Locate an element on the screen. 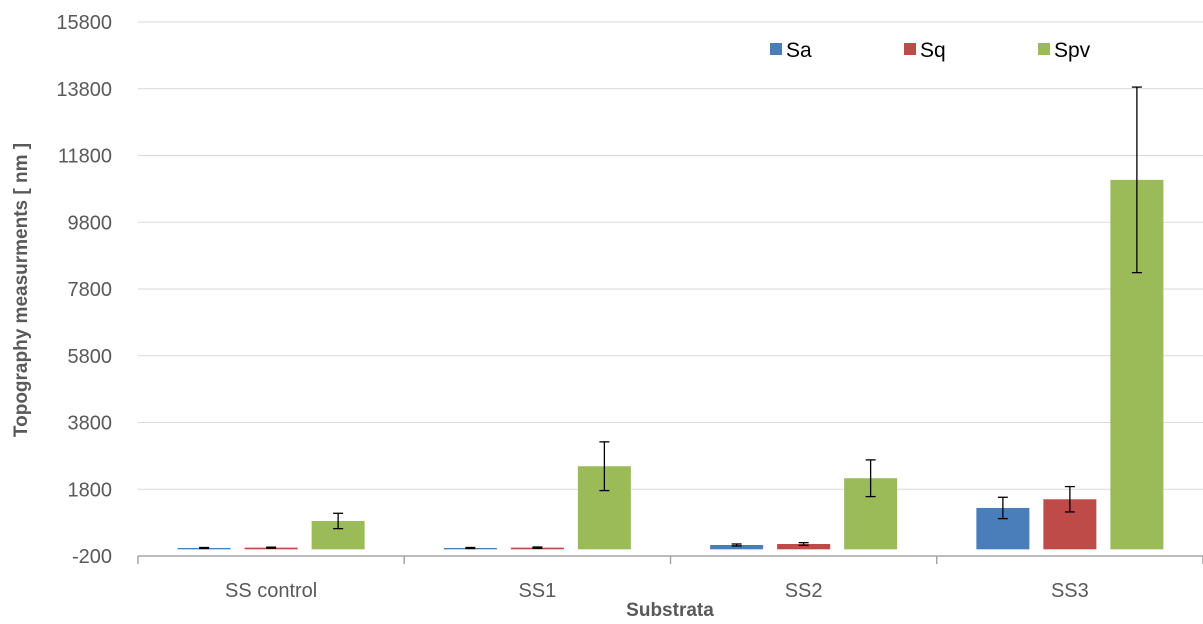  legend-item-sa: Sa is located at coordinates (791, 50).